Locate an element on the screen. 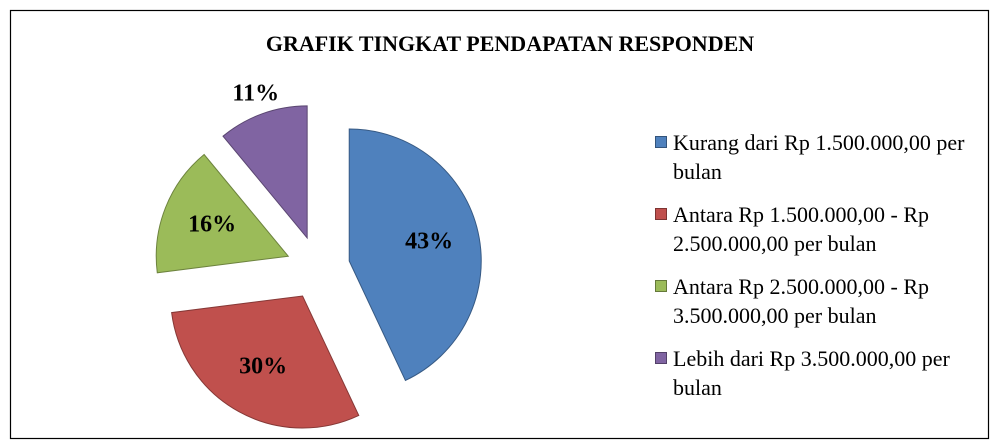 The width and height of the screenshot is (998, 447). data-label: 43% is located at coordinates (429, 242).